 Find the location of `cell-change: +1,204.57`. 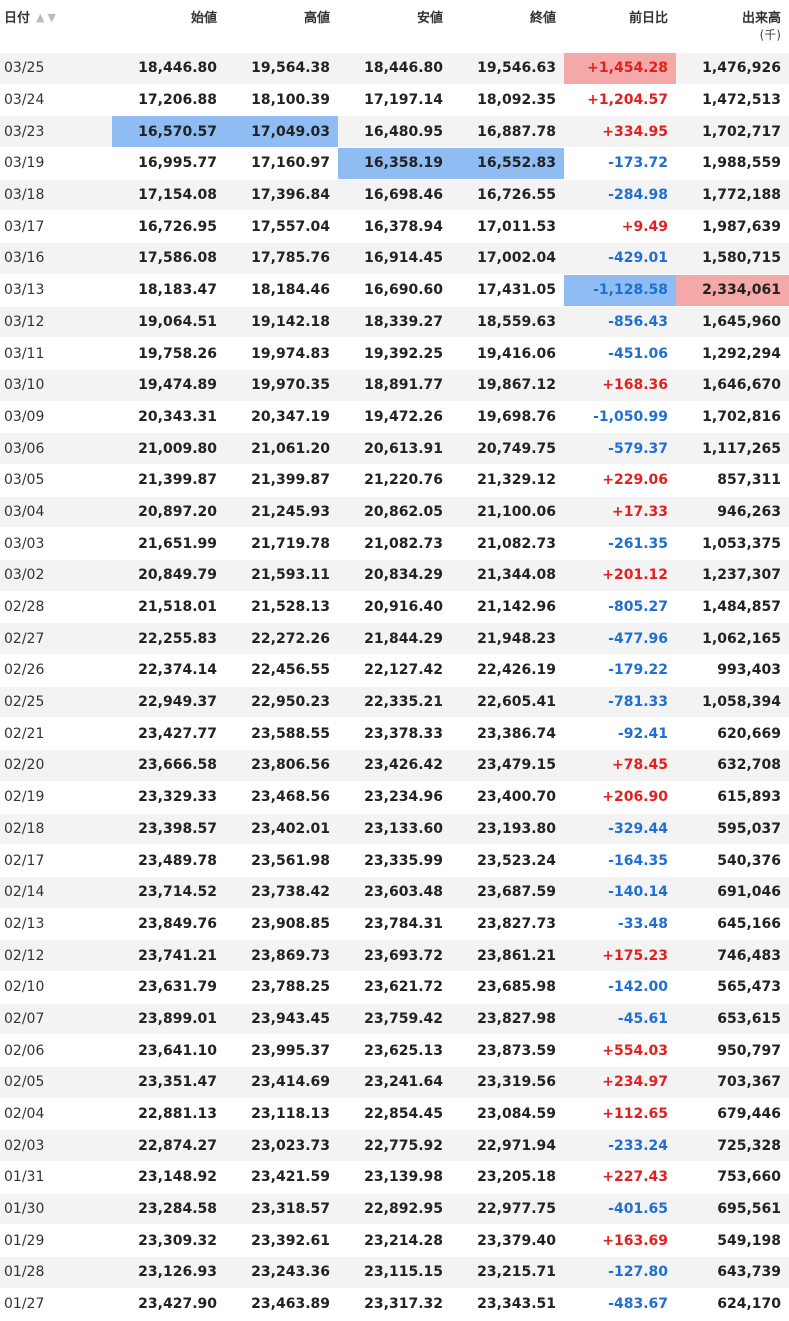

cell-change: +1,204.57 is located at coordinates (620, 100).